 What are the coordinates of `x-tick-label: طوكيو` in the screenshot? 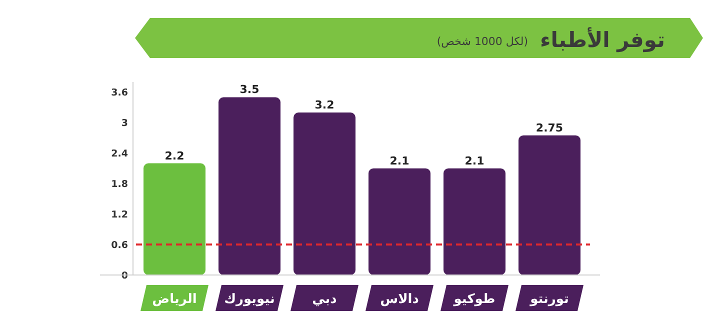 It's located at (474, 299).